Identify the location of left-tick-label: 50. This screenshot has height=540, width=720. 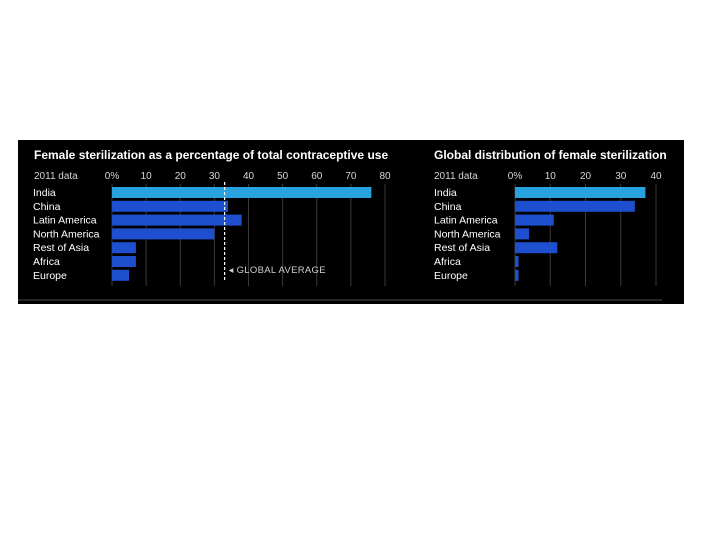
(283, 176).